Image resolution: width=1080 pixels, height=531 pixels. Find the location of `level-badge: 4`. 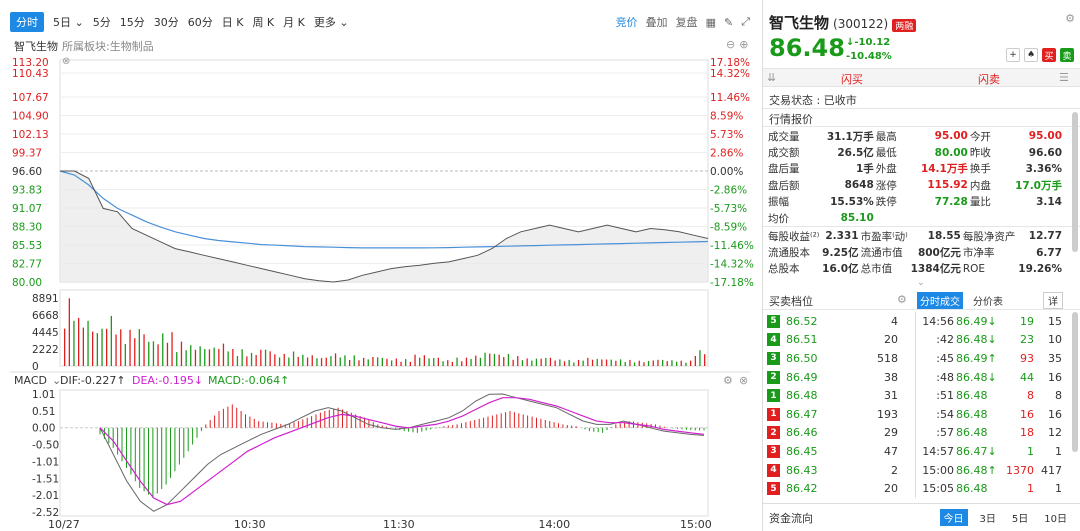

level-badge: 4 is located at coordinates (773, 470).